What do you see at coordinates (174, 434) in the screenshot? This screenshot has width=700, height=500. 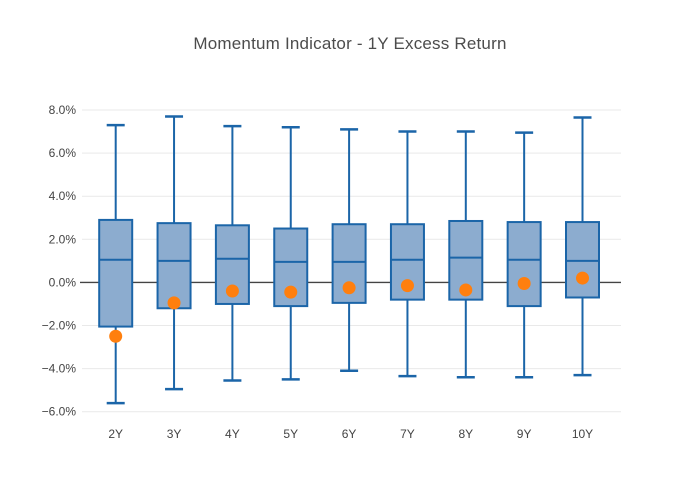 I see `x-tick-label: 3Y` at bounding box center [174, 434].